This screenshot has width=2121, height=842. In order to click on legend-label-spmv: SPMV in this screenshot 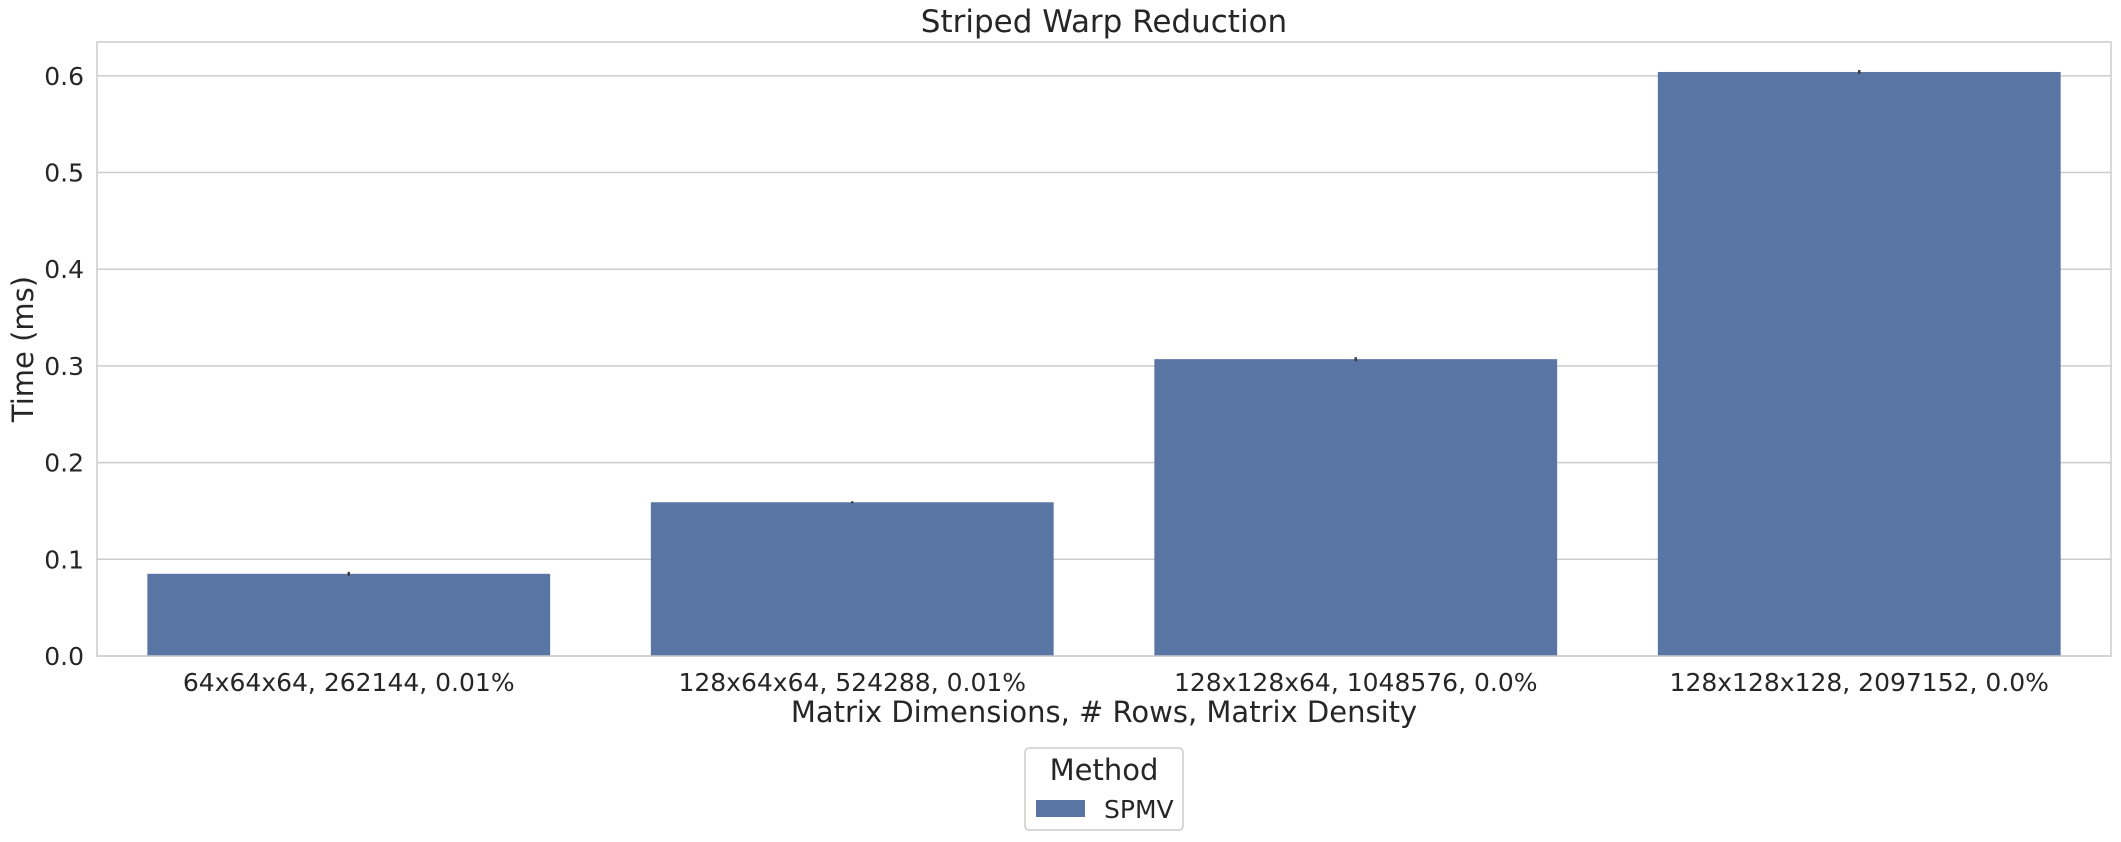, I will do `click(1139, 809)`.